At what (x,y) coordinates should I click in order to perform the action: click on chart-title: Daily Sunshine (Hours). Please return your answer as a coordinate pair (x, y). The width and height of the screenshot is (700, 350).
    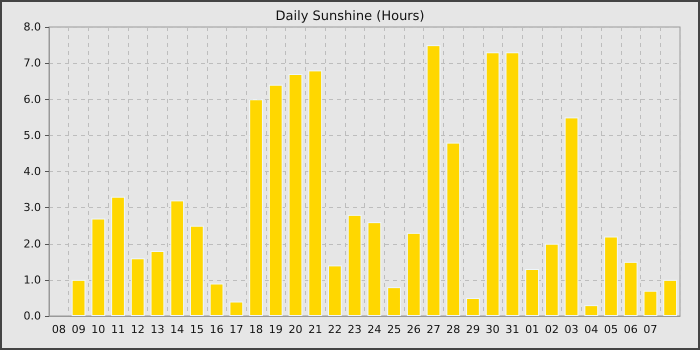
    Looking at the image, I should click on (350, 16).